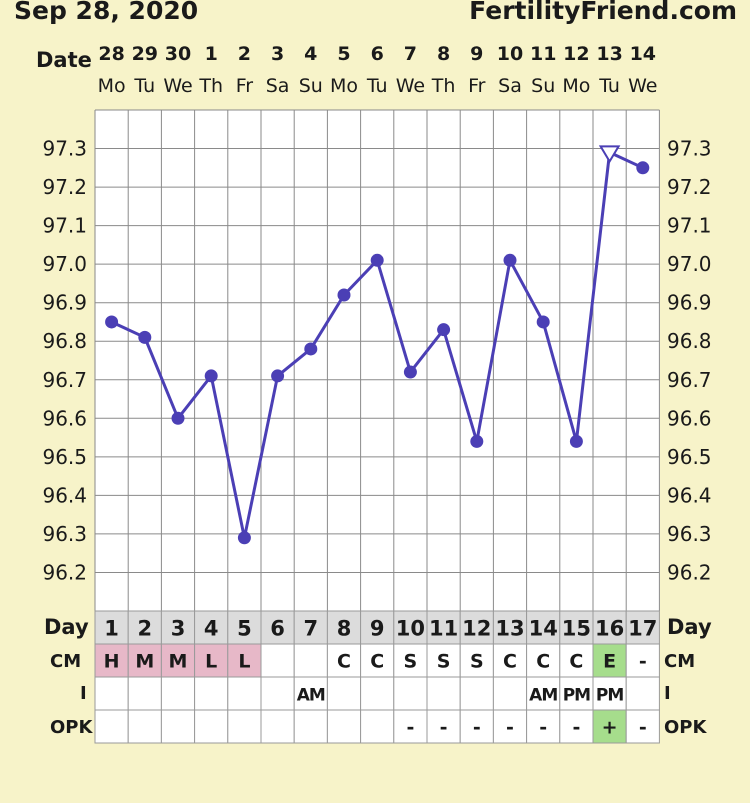  Describe the element at coordinates (667, 693) in the screenshot. I see `i-row-label-right: I` at that location.